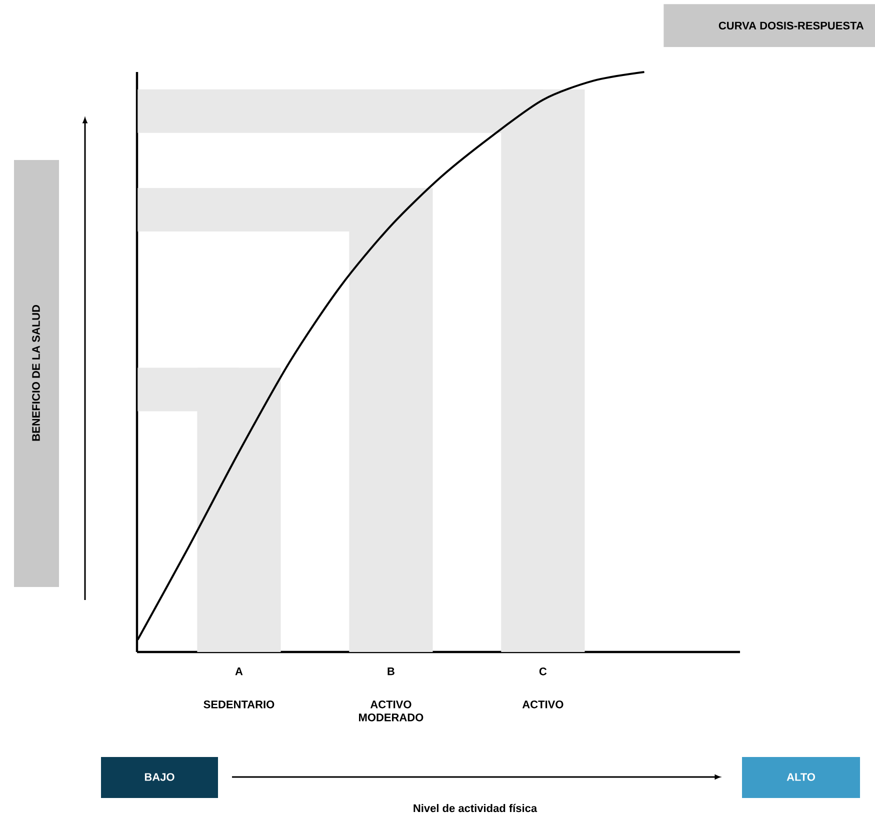  Describe the element at coordinates (476, 808) in the screenshot. I see `text: Nivel de actividad física` at that location.